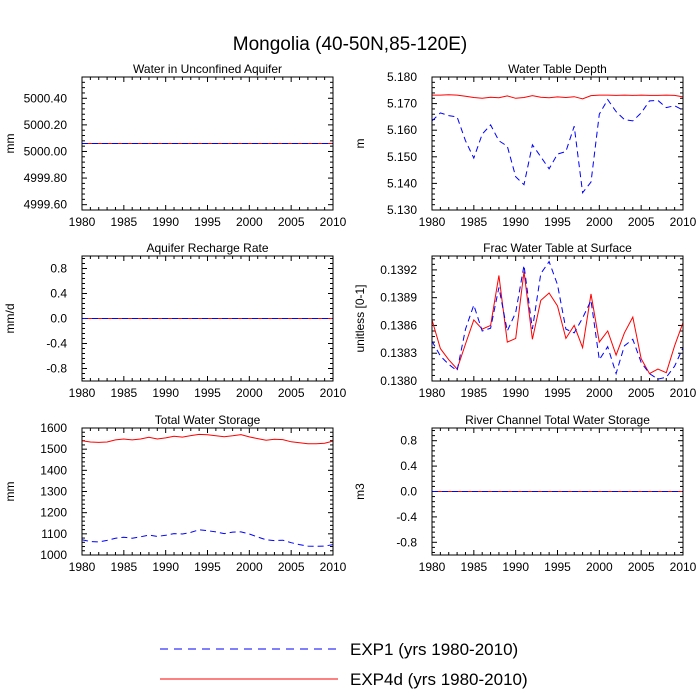  What do you see at coordinates (402, 130) in the screenshot?
I see `y-tick-label: 5.160` at bounding box center [402, 130].